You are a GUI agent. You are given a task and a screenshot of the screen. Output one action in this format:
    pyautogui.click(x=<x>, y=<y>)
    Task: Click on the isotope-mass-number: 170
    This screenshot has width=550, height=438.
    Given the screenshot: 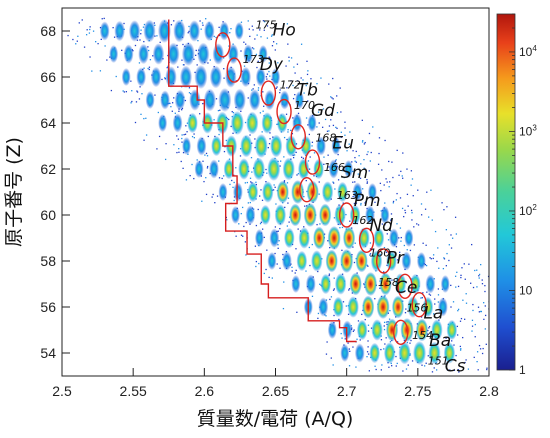 What is the action you would take?
    pyautogui.click(x=304, y=105)
    